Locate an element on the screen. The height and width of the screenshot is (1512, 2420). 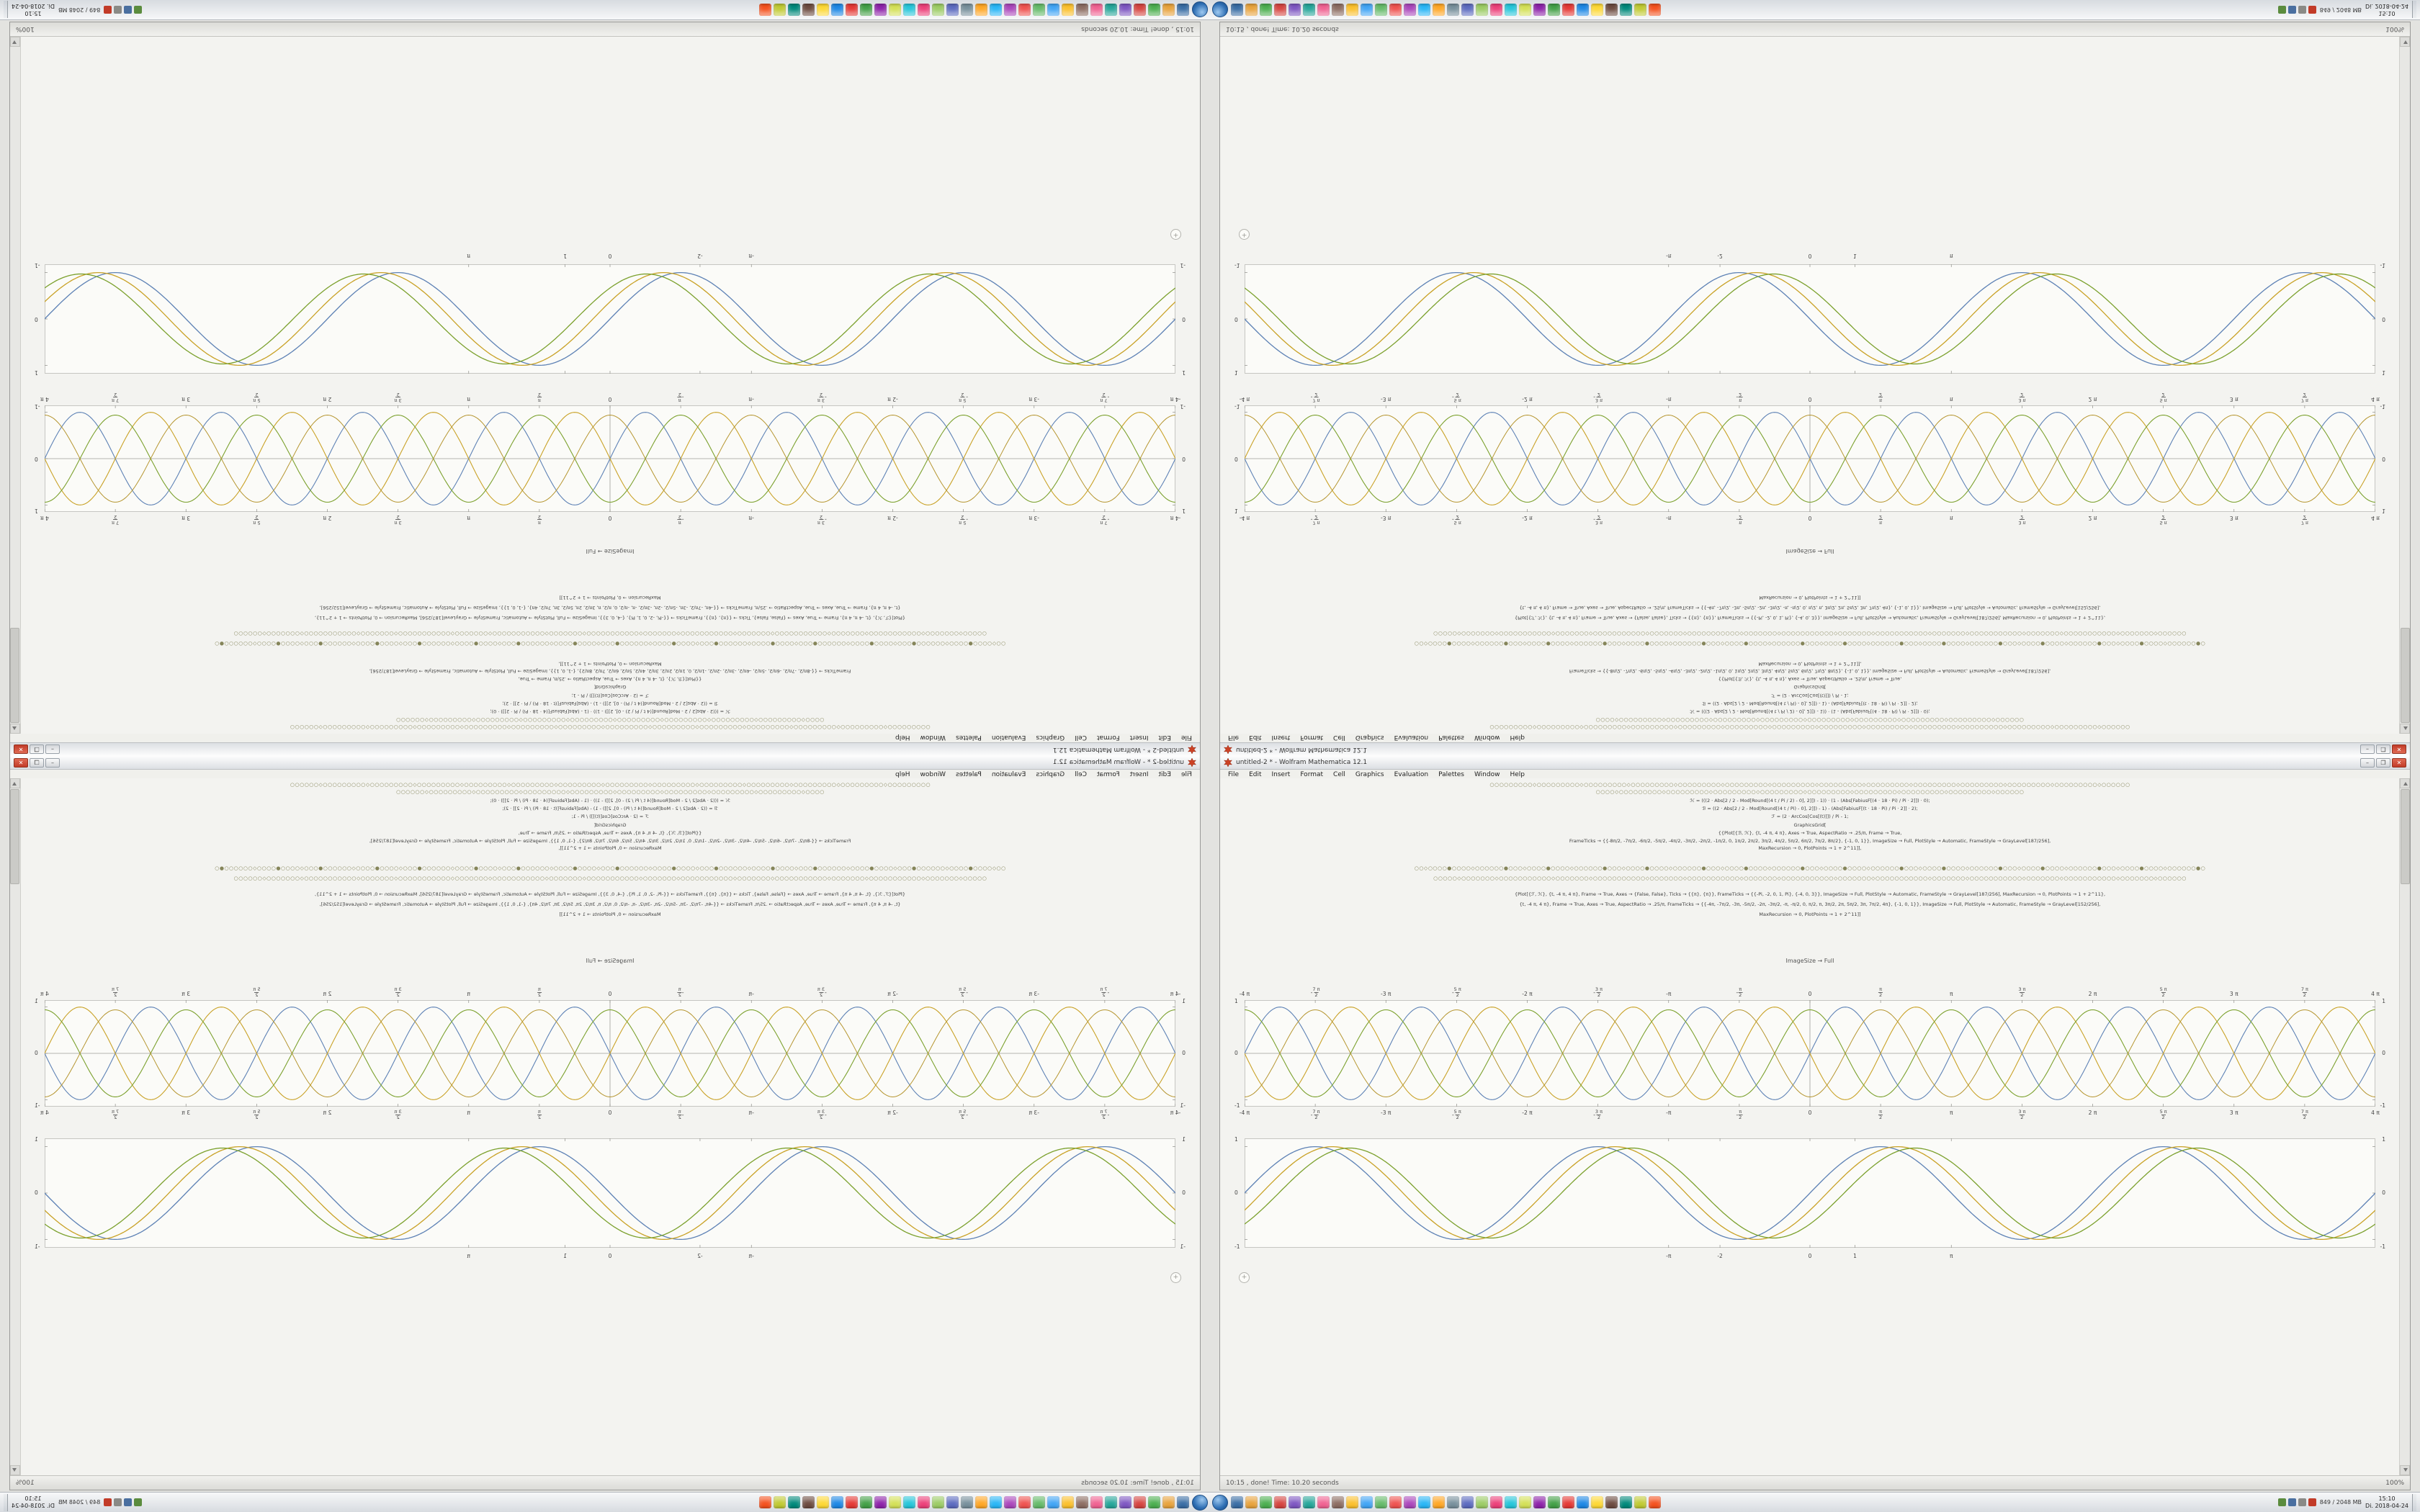
menu-edit: Edit is located at coordinates (1255, 774).